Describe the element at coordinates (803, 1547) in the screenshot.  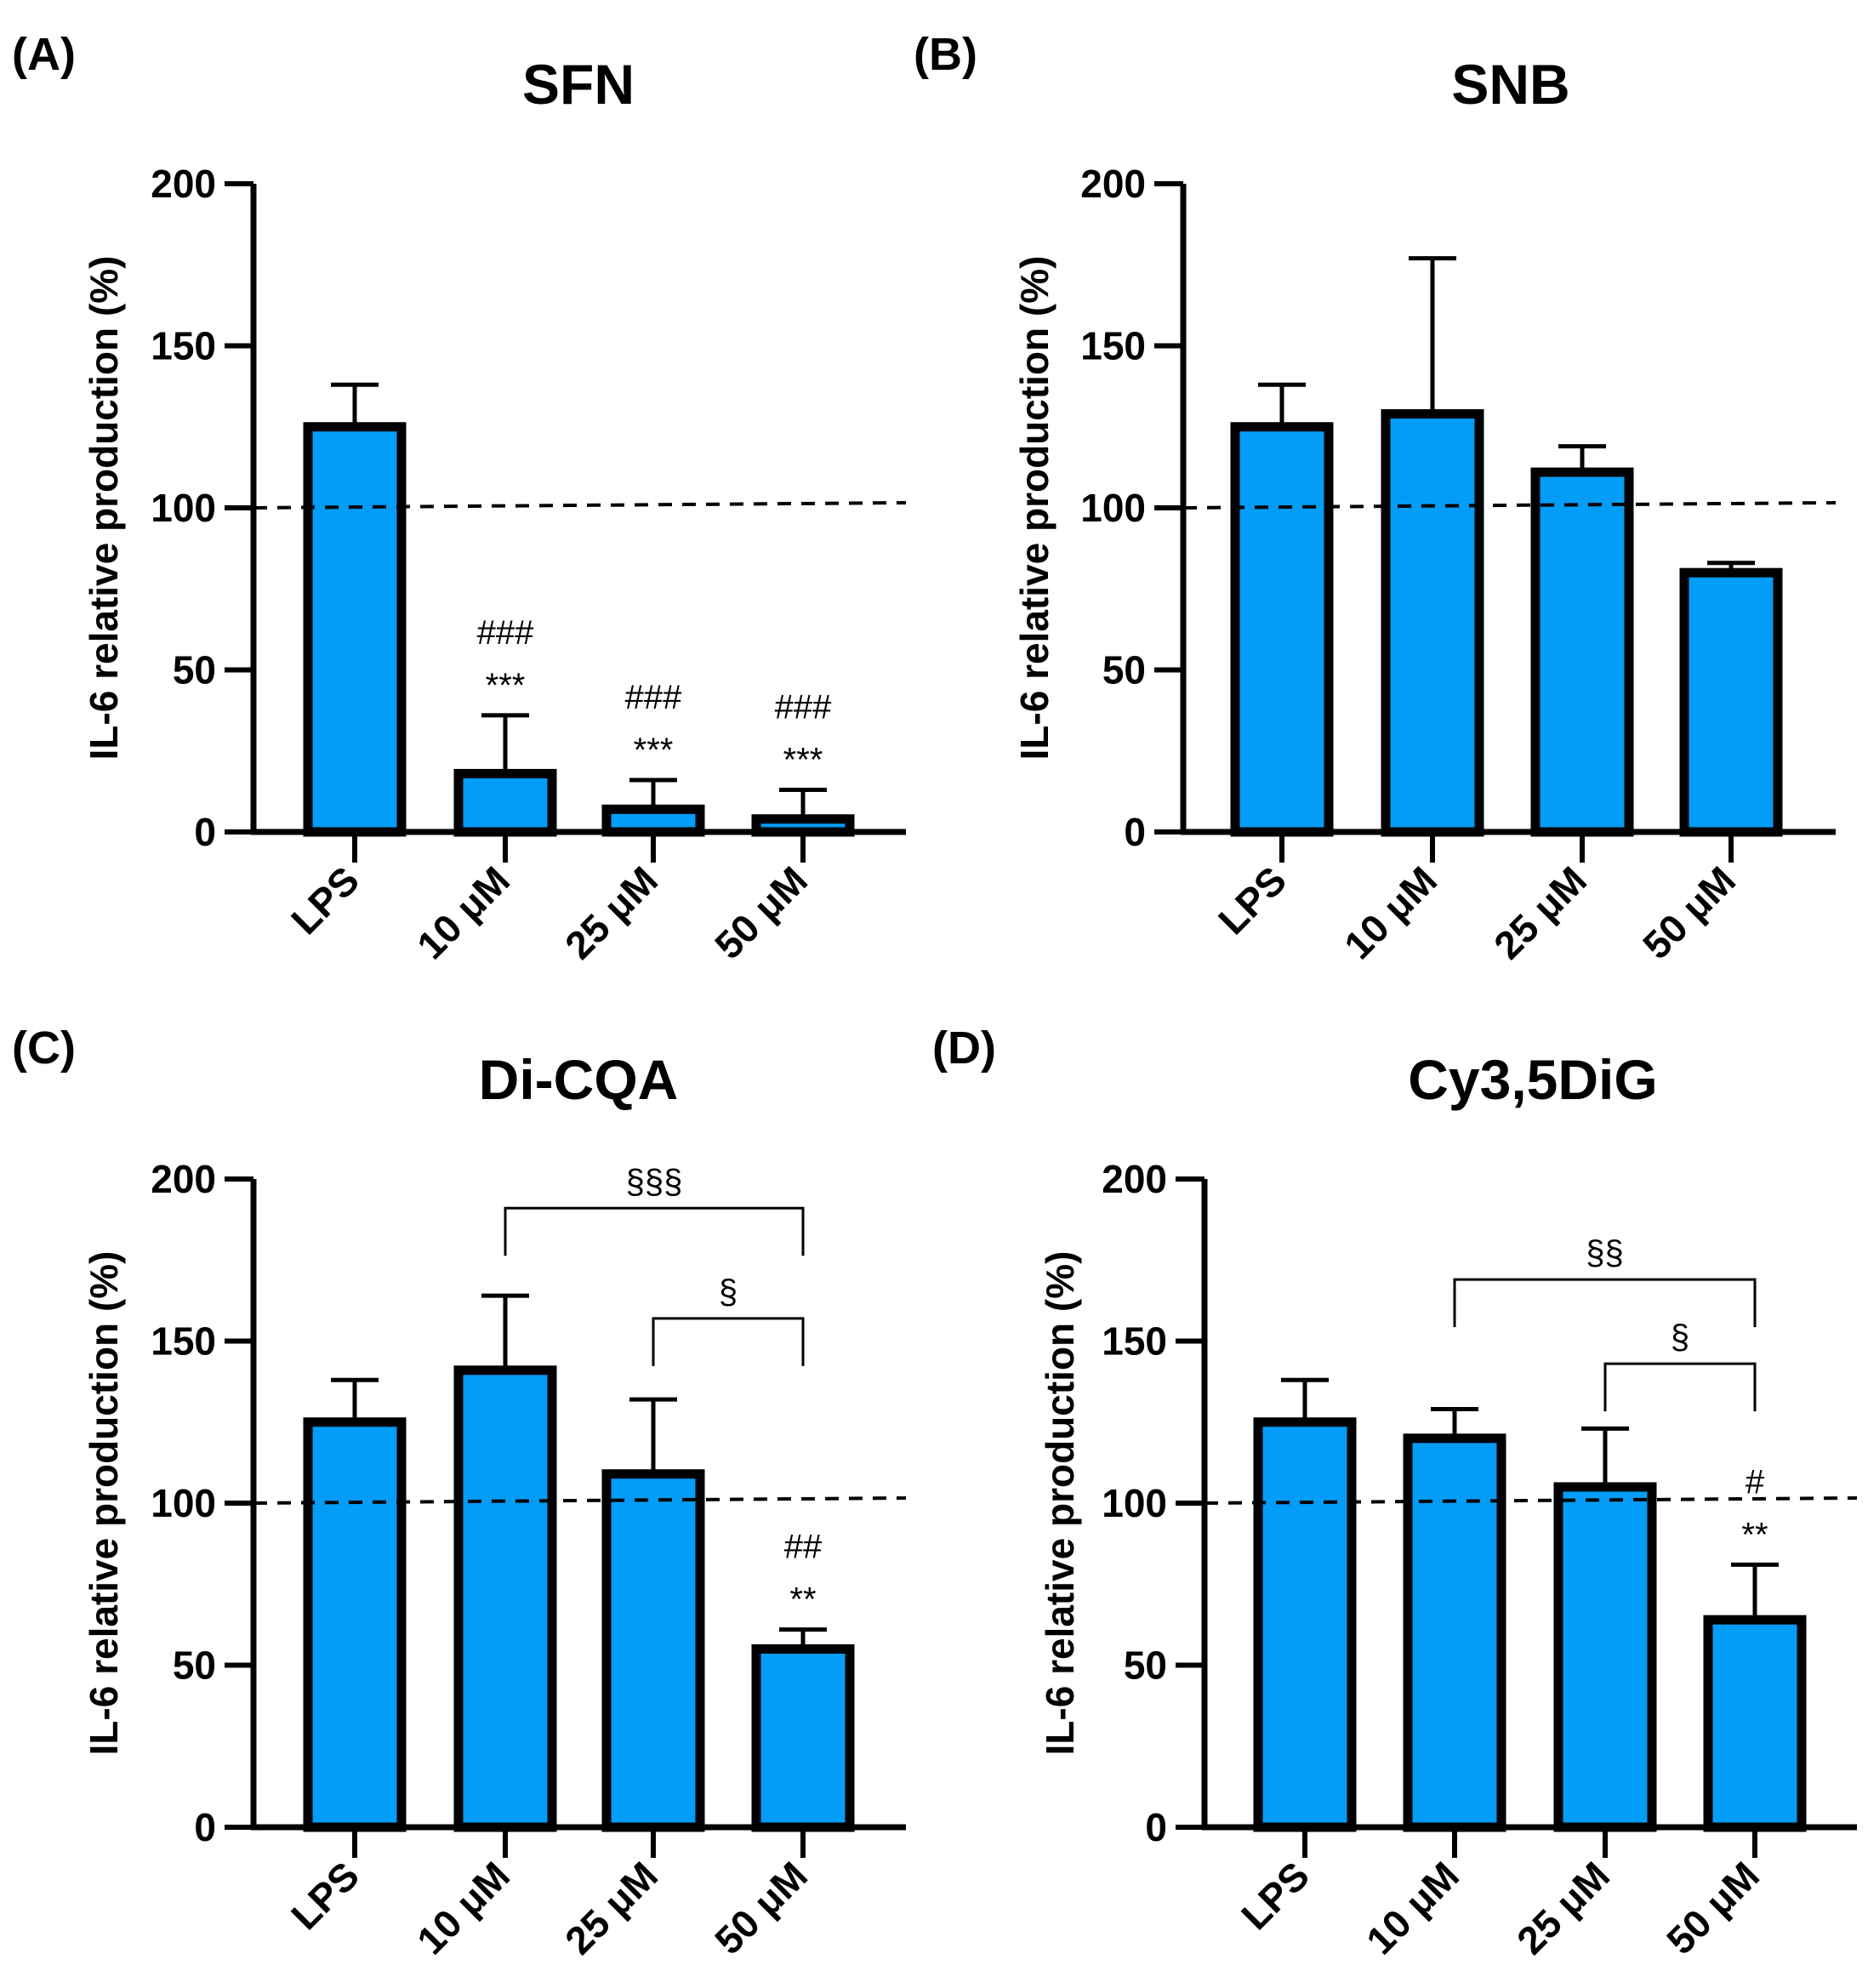
I see `significance-label: ##` at that location.